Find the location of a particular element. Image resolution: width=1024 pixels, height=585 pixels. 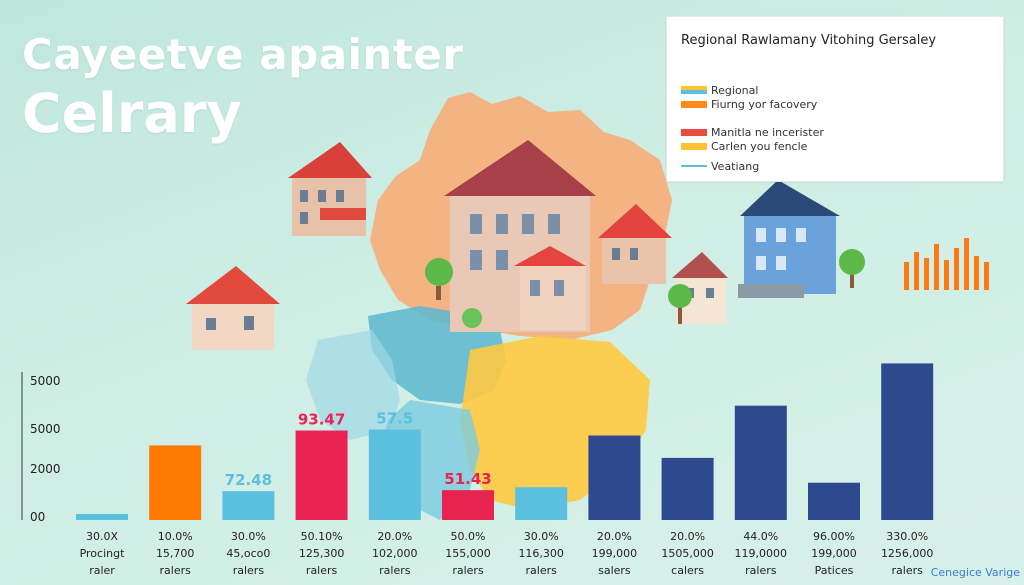

legend-item-fiurng: Fiurng yor facovery is located at coordinates (749, 104).